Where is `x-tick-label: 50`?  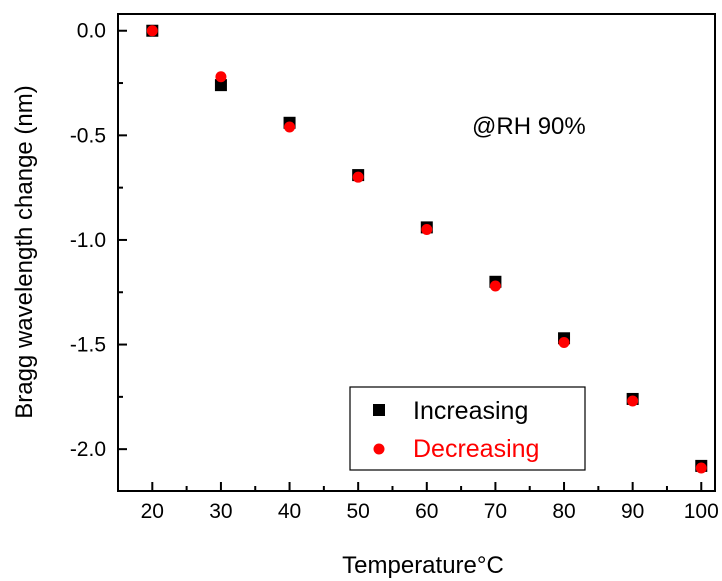 x-tick-label: 50 is located at coordinates (357, 511).